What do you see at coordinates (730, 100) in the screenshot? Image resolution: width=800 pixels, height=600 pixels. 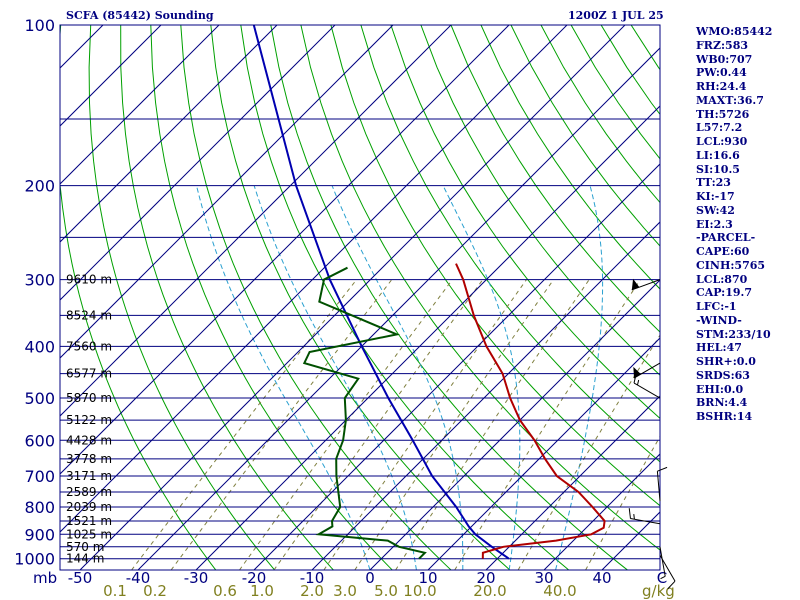 I see `sounding-index-item: MAXT:36.7` at bounding box center [730, 100].